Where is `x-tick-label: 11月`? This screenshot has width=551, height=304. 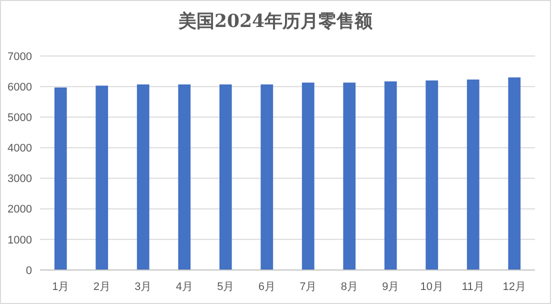 x-tick-label: 11月 is located at coordinates (473, 287).